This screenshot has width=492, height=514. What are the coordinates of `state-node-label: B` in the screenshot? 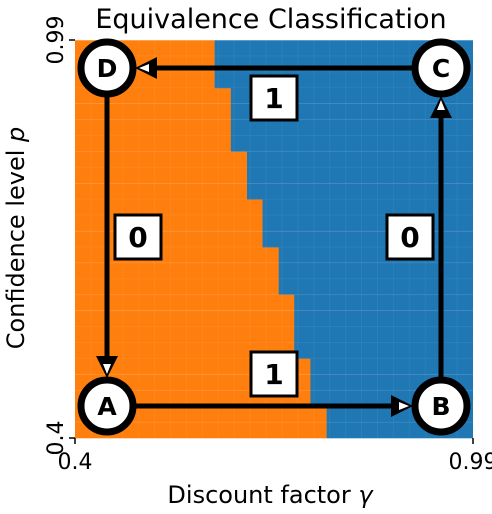 It's located at (440, 406).